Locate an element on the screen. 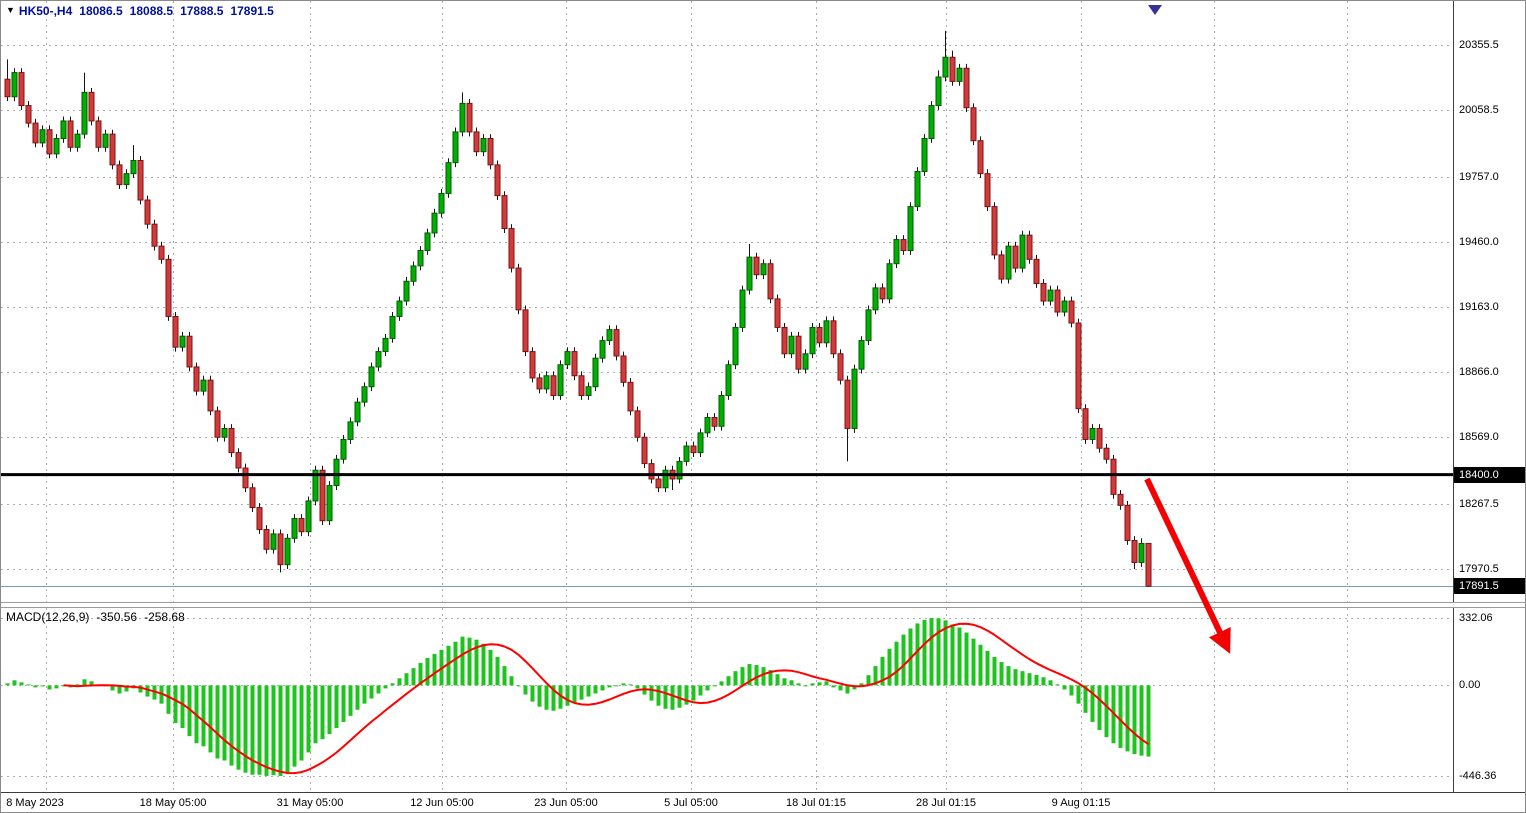 The image size is (1526, 813). panel-splitter is located at coordinates (763, 605).